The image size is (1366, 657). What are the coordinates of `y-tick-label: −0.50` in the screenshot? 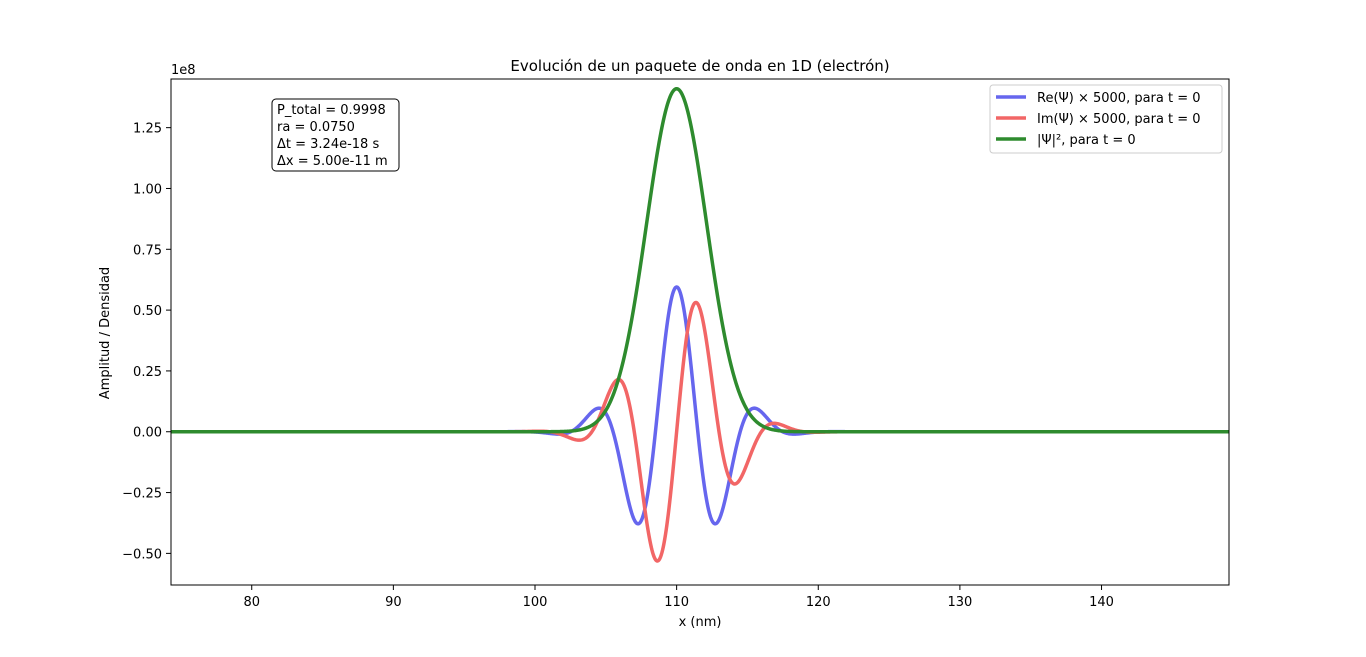 It's located at (142, 554).